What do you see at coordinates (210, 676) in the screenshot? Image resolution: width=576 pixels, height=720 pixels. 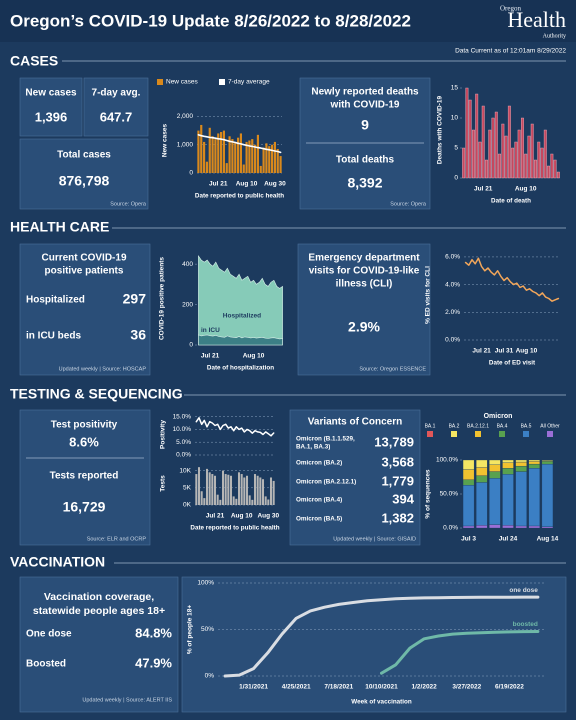 I see `y-tick-label: 0%` at bounding box center [210, 676].